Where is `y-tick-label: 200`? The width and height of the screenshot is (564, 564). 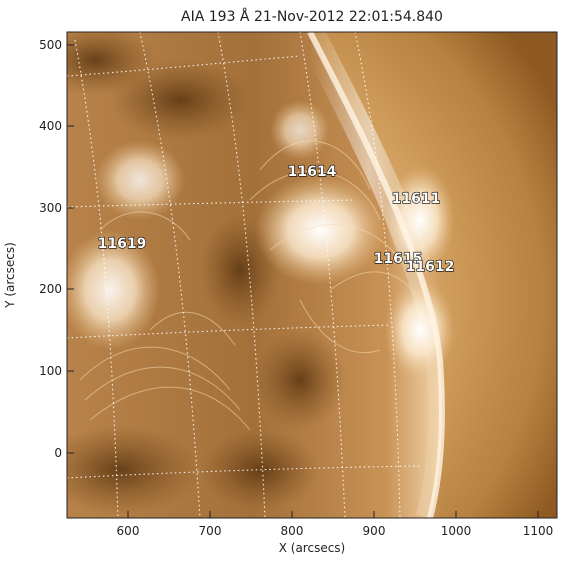
y-tick-label: 200 is located at coordinates (50, 289).